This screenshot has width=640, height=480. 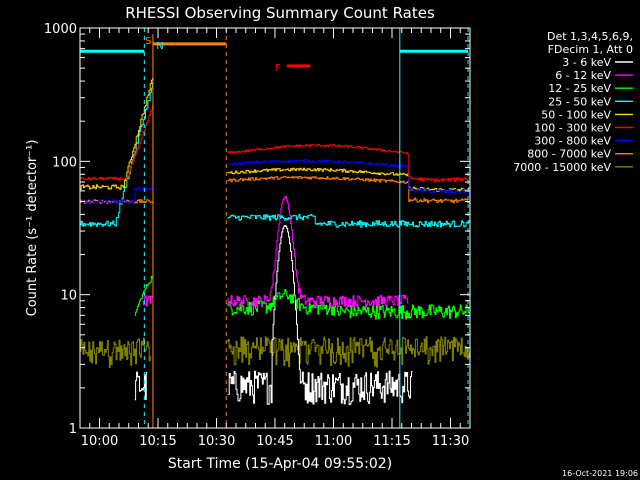 What do you see at coordinates (576, 114) in the screenshot?
I see `legend-entry-label: 50 - 100 keV` at bounding box center [576, 114].